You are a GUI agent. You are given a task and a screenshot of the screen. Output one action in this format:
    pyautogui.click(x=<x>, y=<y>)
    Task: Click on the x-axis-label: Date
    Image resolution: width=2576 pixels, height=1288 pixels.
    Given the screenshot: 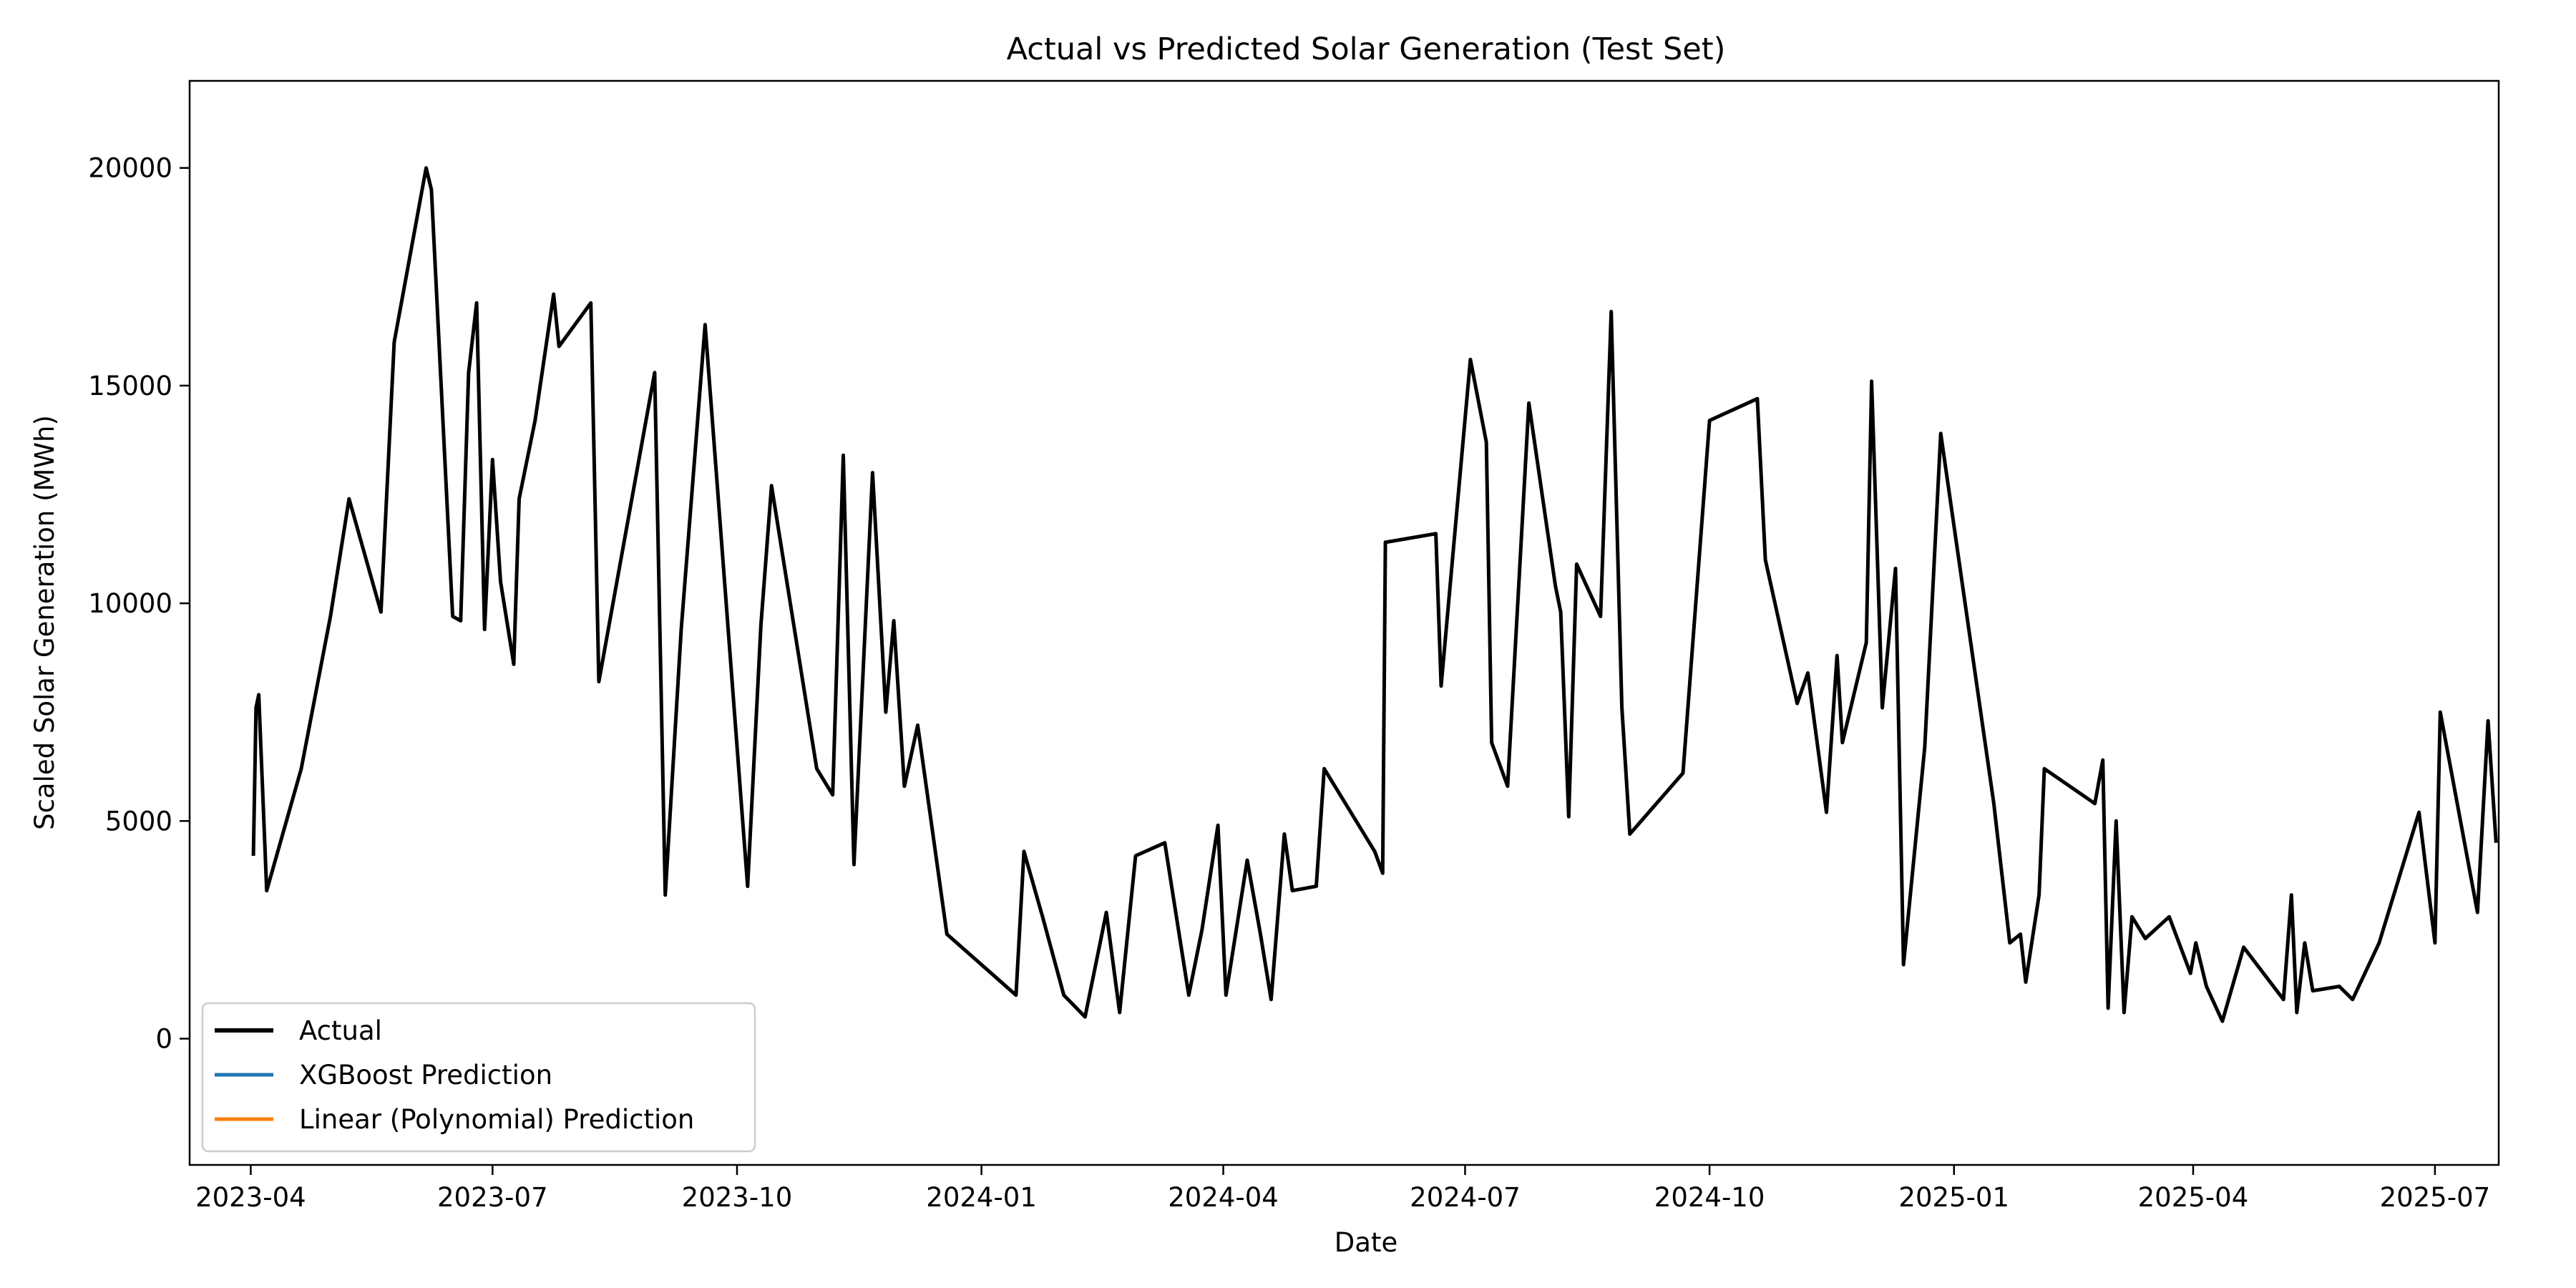 What is the action you would take?
    pyautogui.click(x=1366, y=1242)
    